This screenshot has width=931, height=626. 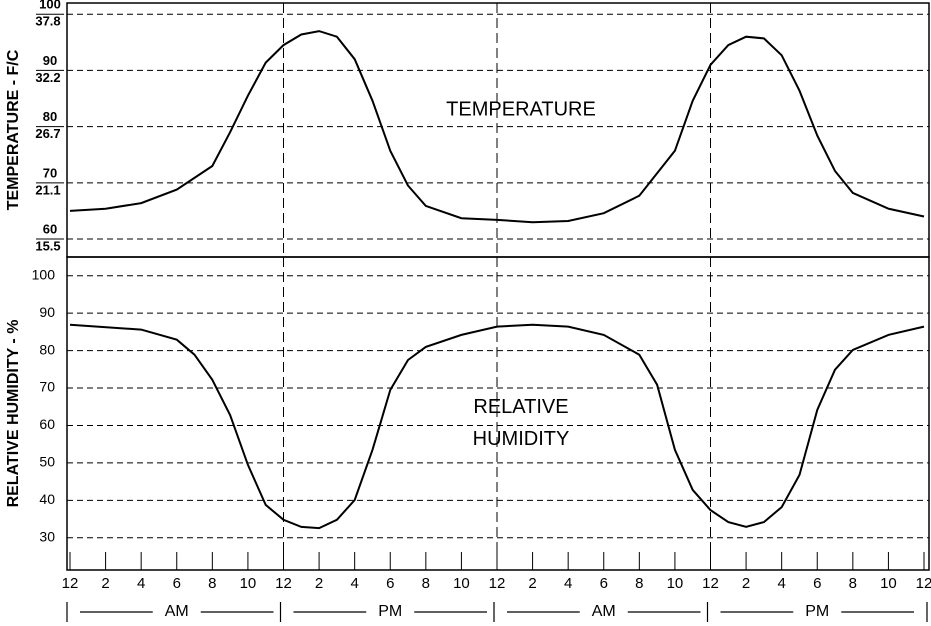 I want to click on annotation: RELATIVE, so click(x=520, y=407).